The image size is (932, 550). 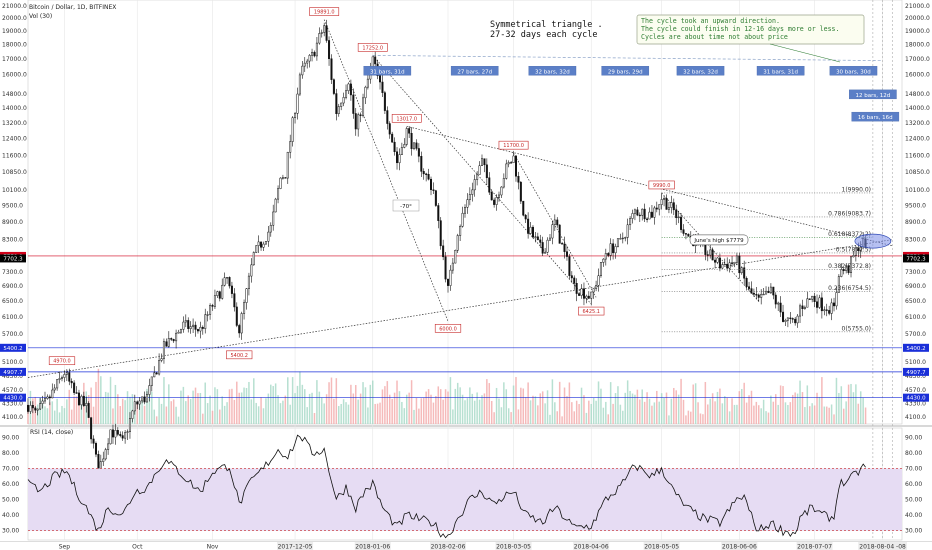 I want to click on price-label-box, so click(x=661, y=185).